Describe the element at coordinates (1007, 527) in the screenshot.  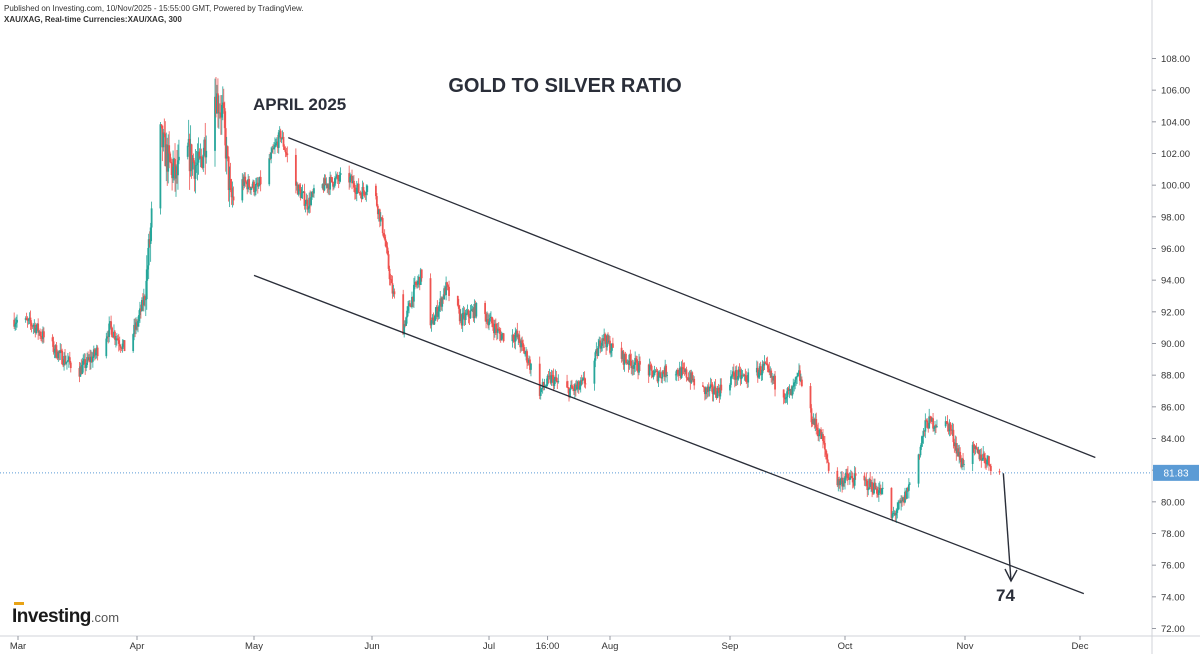
I see `projection-arrow-line` at that location.